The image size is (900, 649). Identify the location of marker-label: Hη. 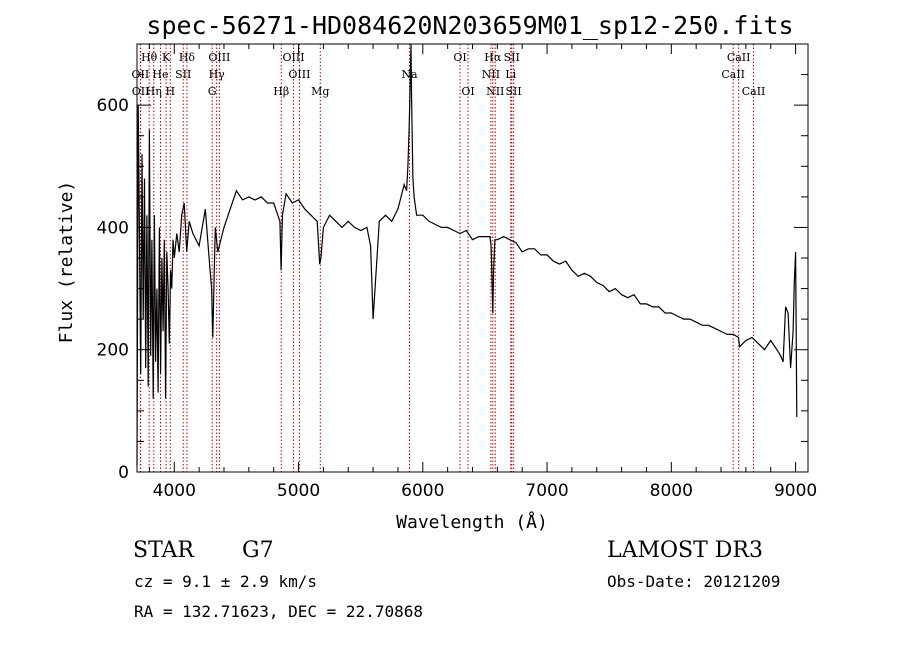
(154, 91).